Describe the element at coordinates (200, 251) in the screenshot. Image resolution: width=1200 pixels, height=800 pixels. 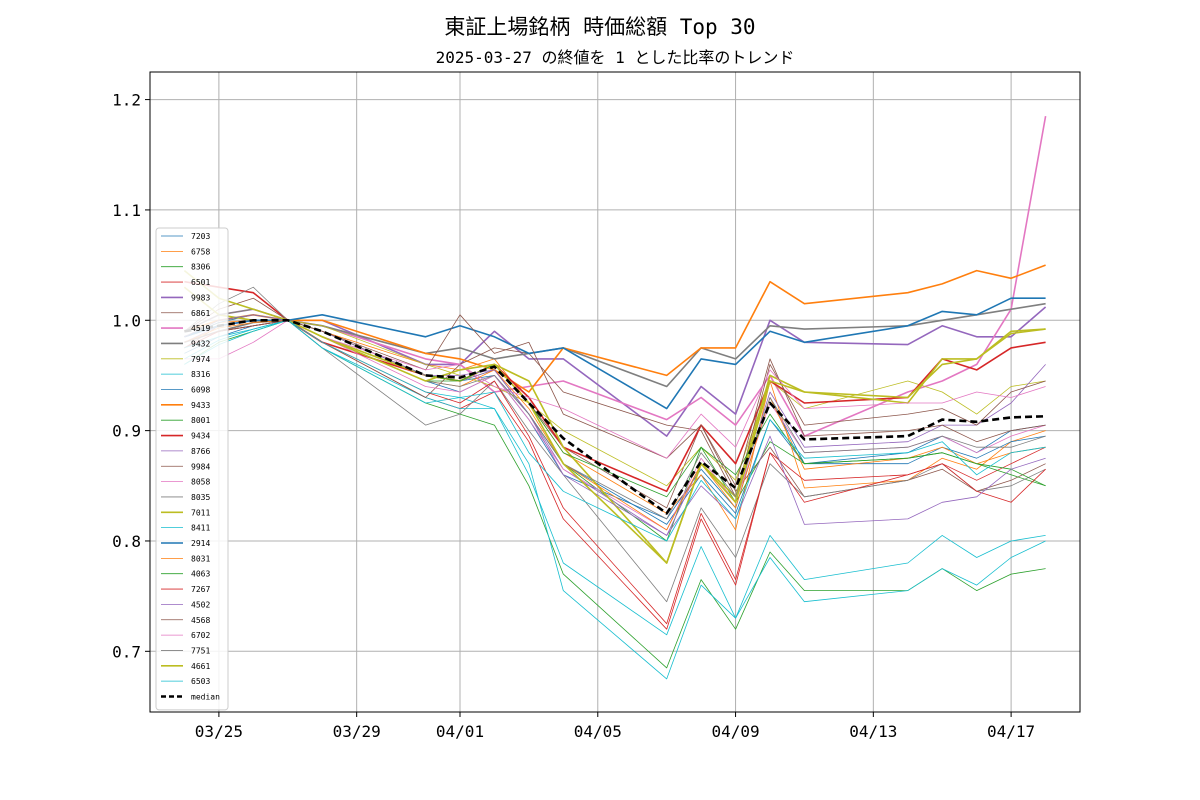
I see `legend-label-6758: 6758` at that location.